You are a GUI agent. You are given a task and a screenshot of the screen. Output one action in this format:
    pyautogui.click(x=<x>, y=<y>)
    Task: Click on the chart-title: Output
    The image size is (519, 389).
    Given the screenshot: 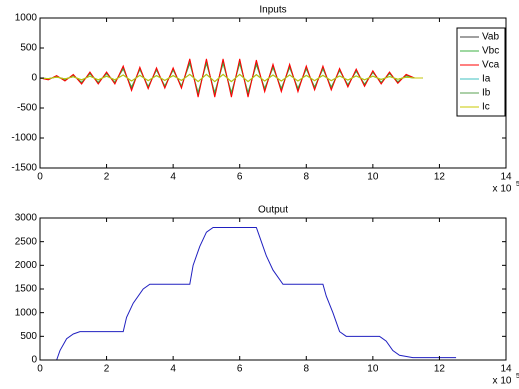 What is the action you would take?
    pyautogui.click(x=273, y=210)
    